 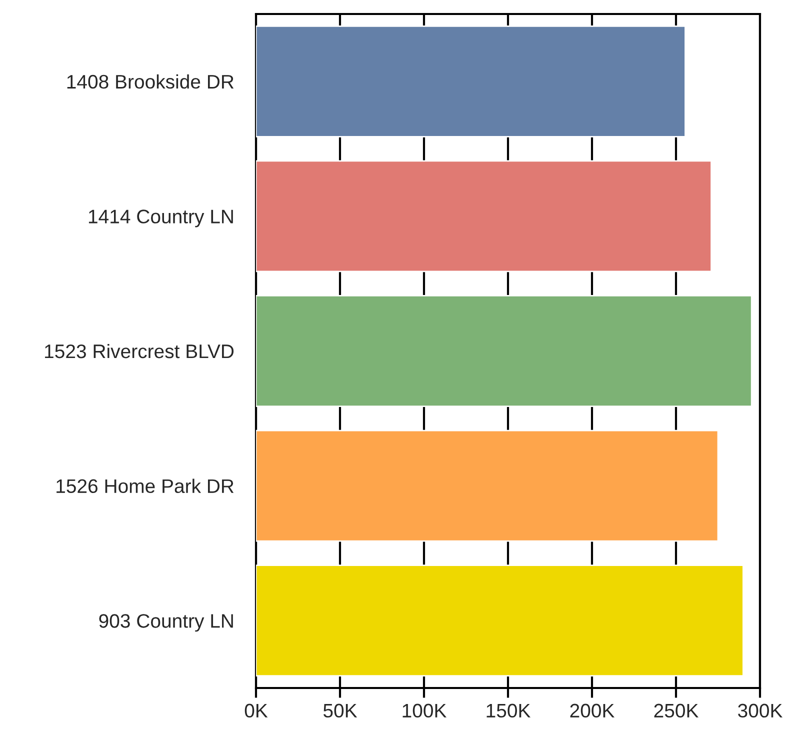 What do you see at coordinates (160, 219) in the screenshot?
I see `y-tick-label: 1414 Country LN` at bounding box center [160, 219].